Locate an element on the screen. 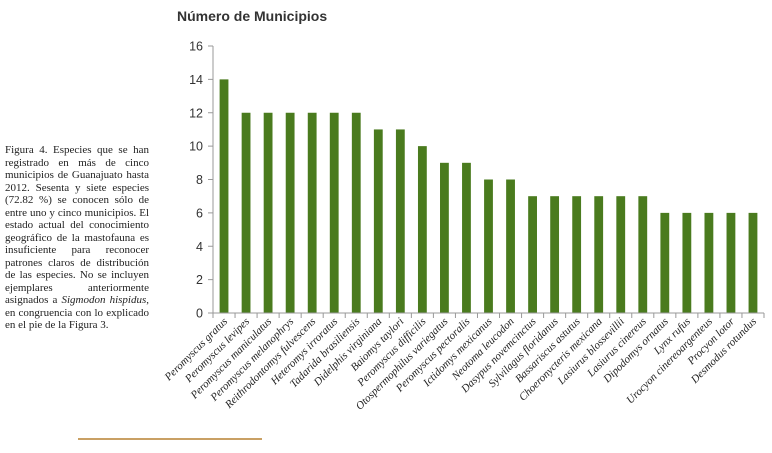 Image resolution: width=772 pixels, height=453 pixels. y-tick-label: 2 is located at coordinates (199, 280).